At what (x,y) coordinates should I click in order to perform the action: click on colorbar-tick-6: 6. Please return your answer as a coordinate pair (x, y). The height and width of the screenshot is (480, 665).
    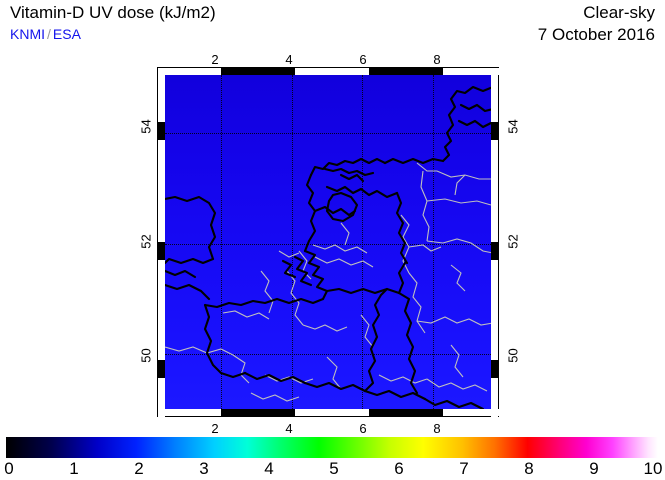
    Looking at the image, I should click on (399, 468).